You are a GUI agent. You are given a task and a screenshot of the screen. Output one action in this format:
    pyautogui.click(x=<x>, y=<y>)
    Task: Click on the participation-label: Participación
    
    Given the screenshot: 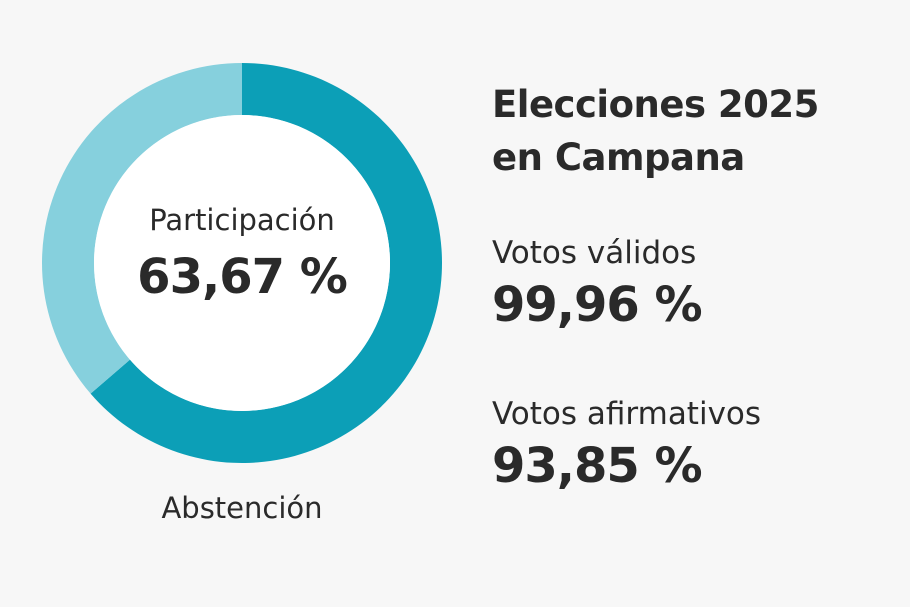 What is the action you would take?
    pyautogui.click(x=242, y=220)
    